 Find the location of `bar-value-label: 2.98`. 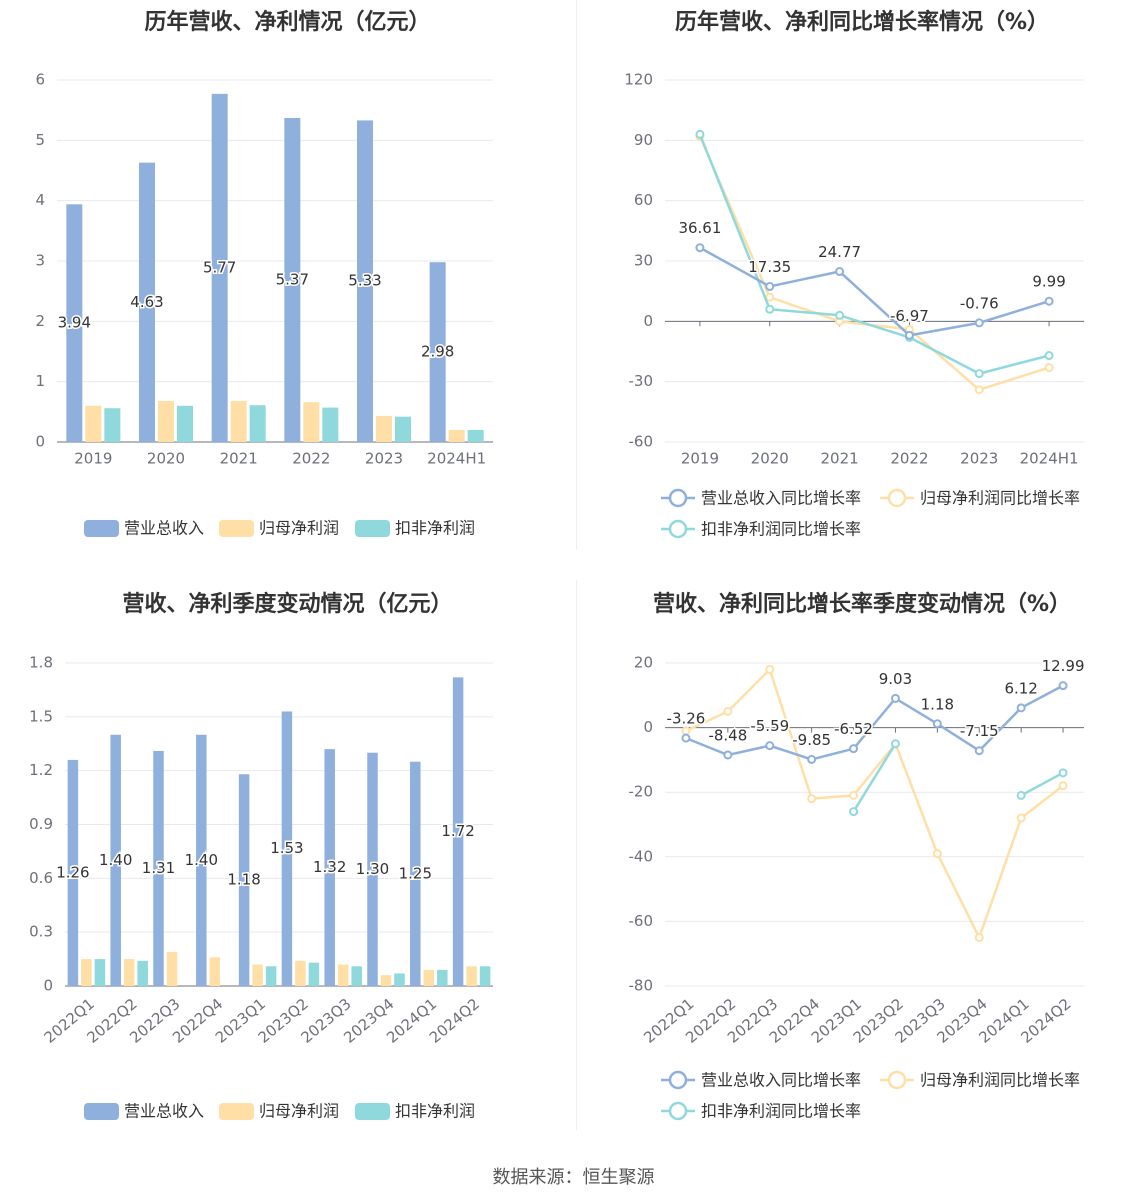

bar-value-label: 2.98 is located at coordinates (437, 352).